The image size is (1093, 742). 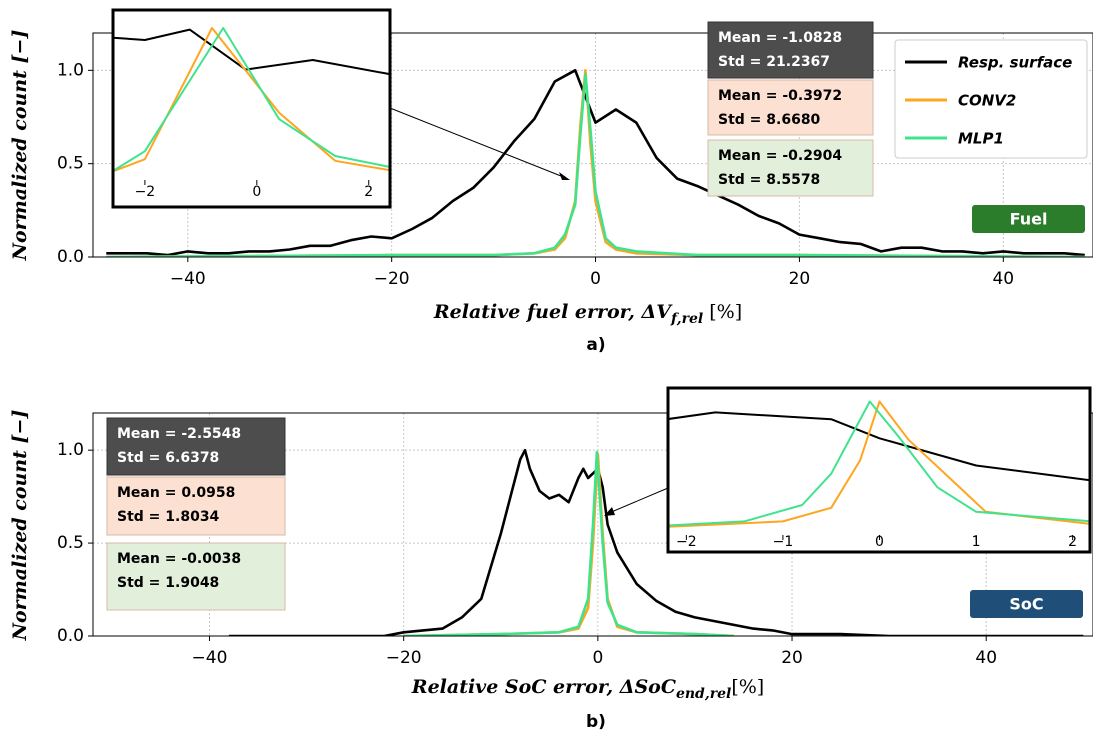 I want to click on stats-text: Std = 8.5578, so click(x=769, y=180).